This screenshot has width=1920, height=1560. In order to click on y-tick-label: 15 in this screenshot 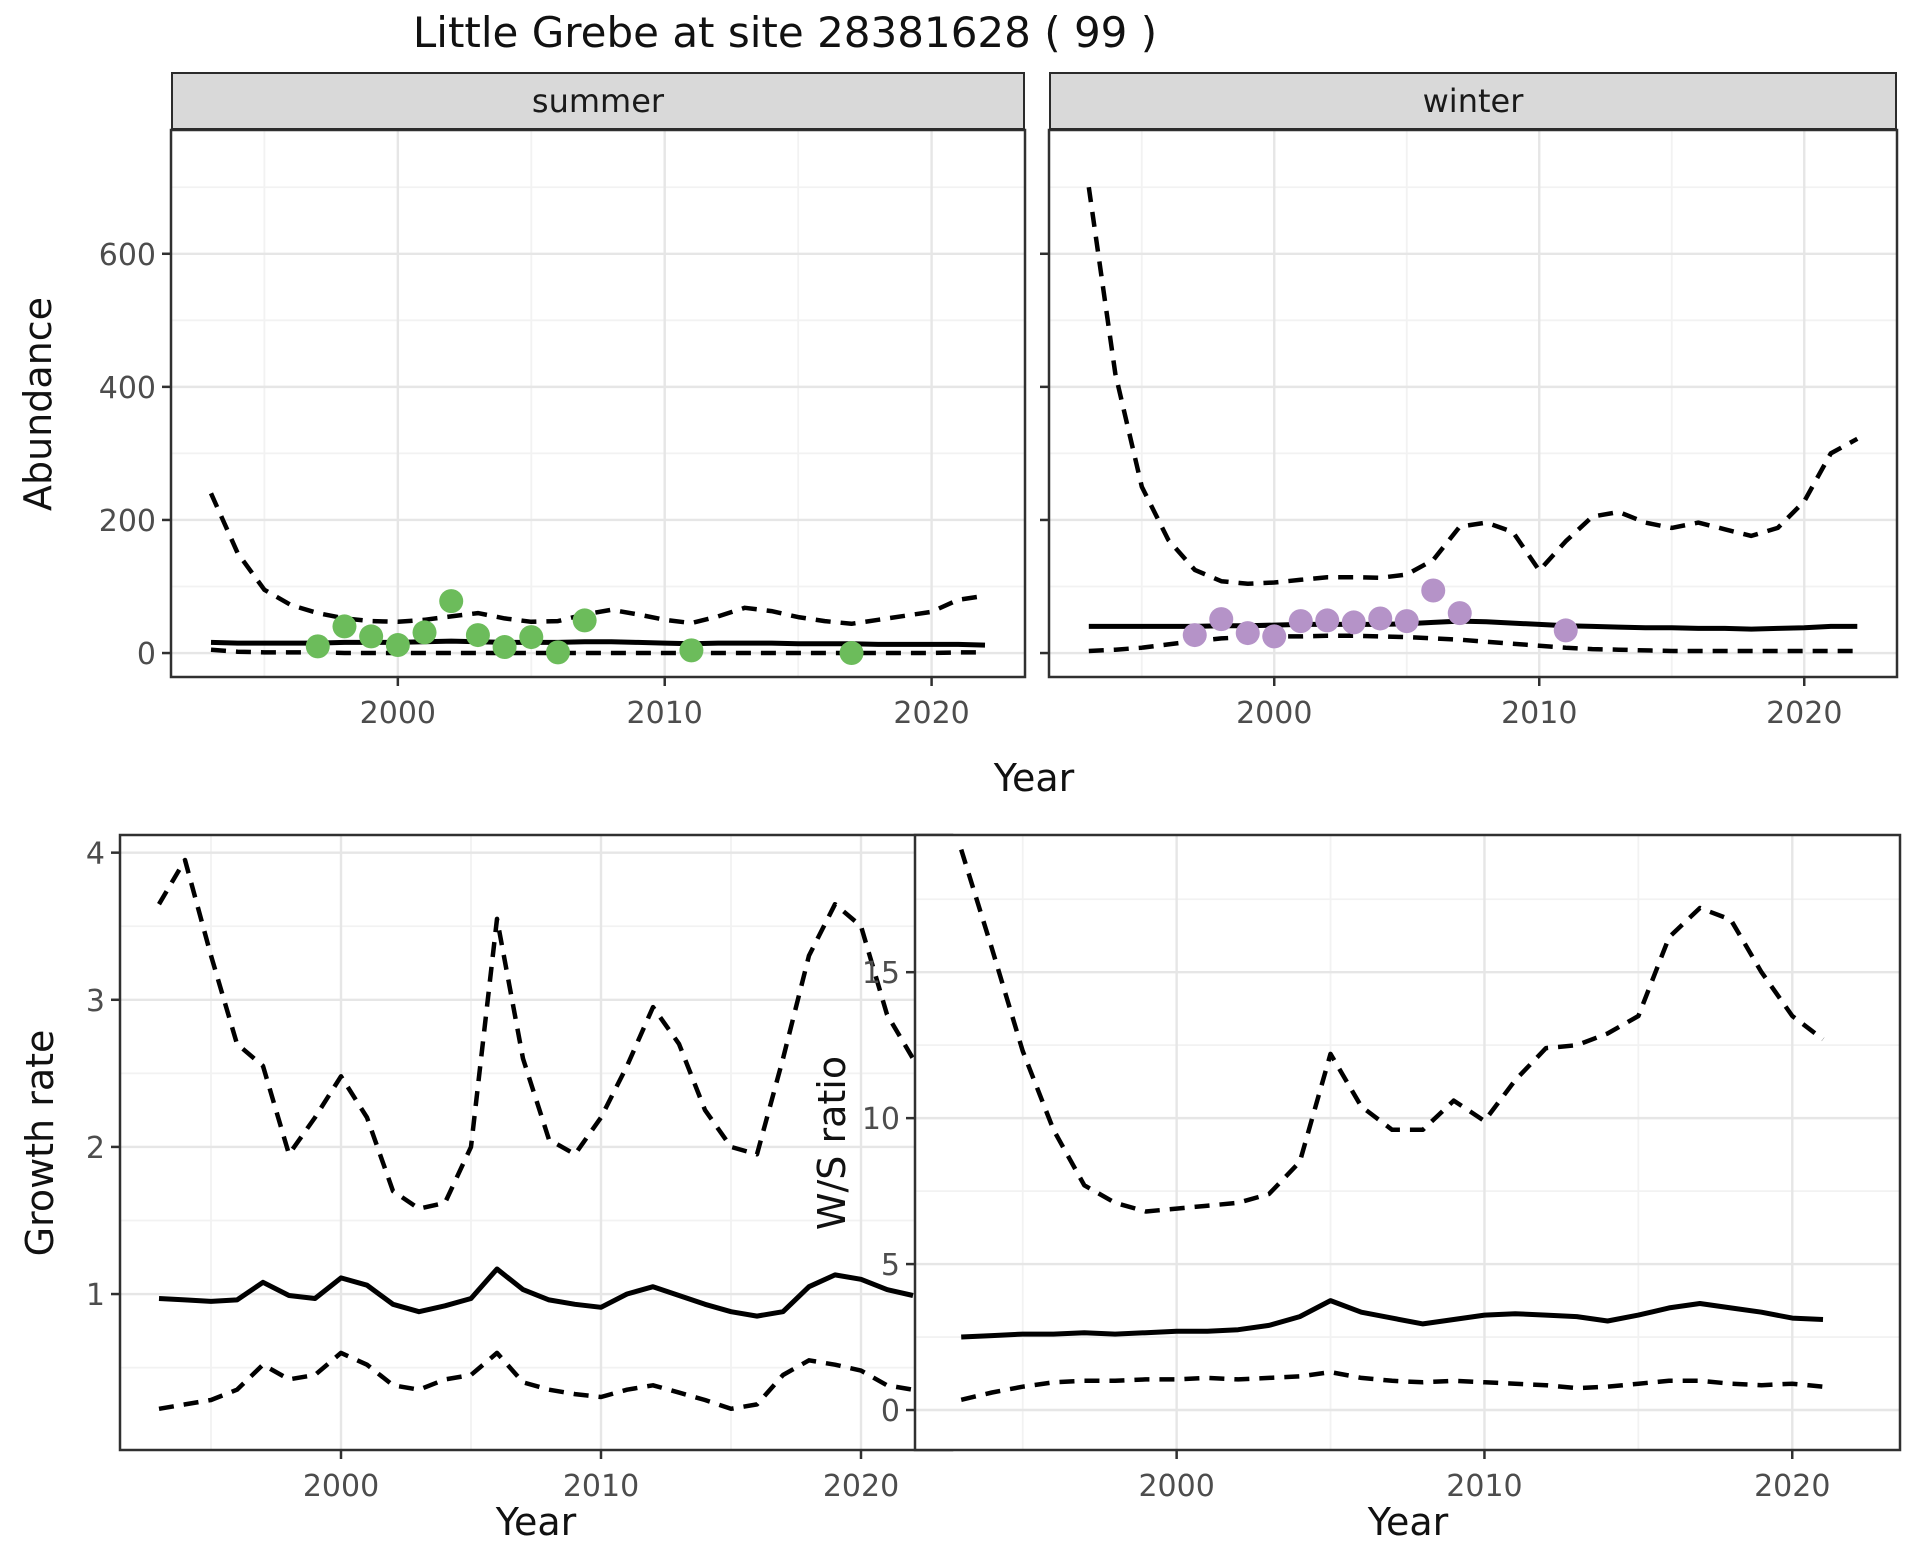, I will do `click(881, 973)`.